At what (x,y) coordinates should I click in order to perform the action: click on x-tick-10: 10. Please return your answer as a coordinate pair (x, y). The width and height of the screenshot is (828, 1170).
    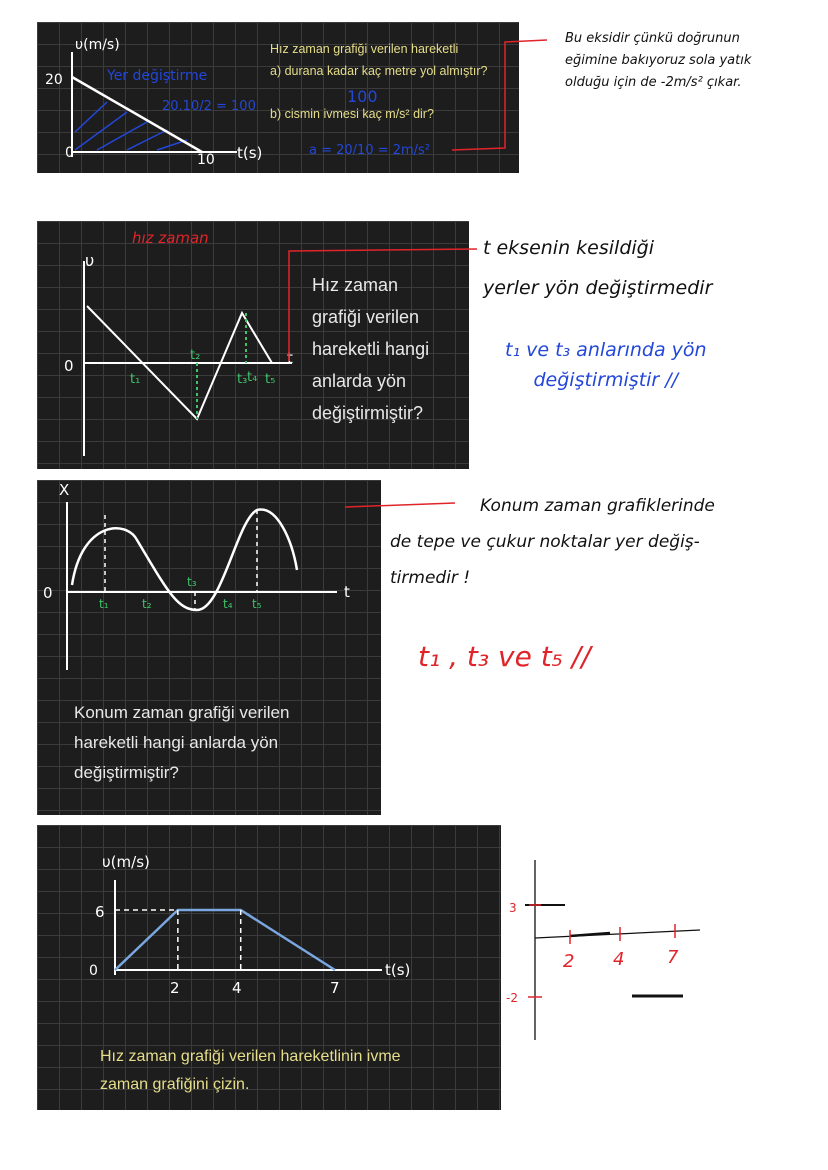
    Looking at the image, I should click on (206, 160).